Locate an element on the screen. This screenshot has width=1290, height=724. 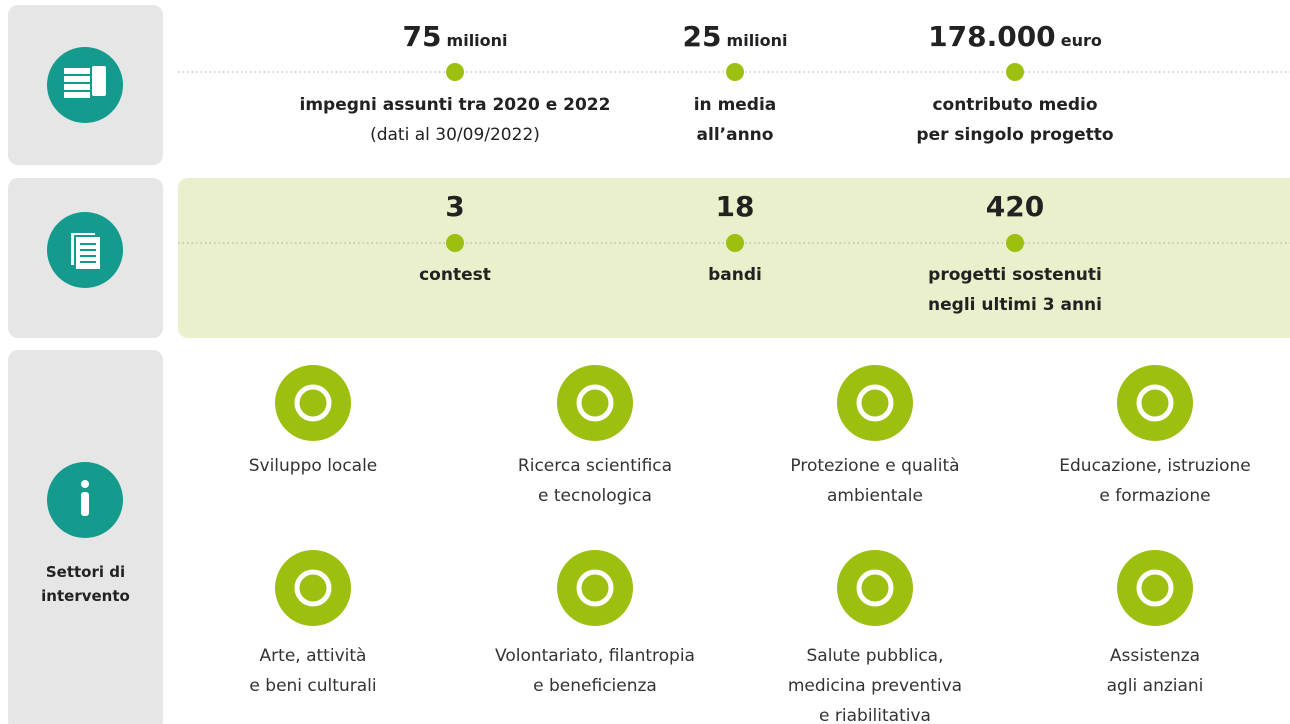
stat-label: bandi is located at coordinates (735, 275).